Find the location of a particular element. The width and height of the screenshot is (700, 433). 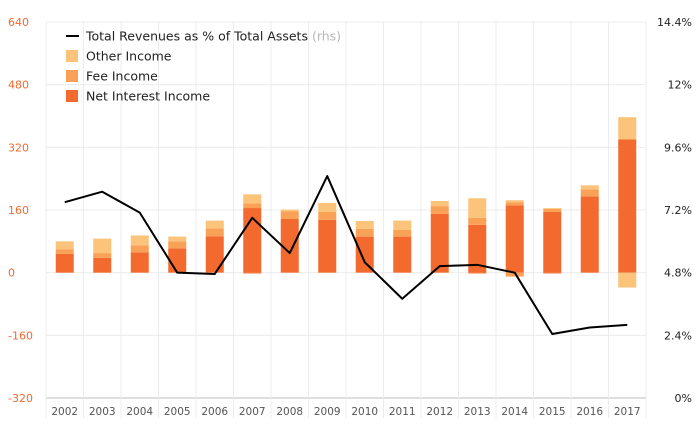

y-left-tick-label: 640 is located at coordinates (18, 22).